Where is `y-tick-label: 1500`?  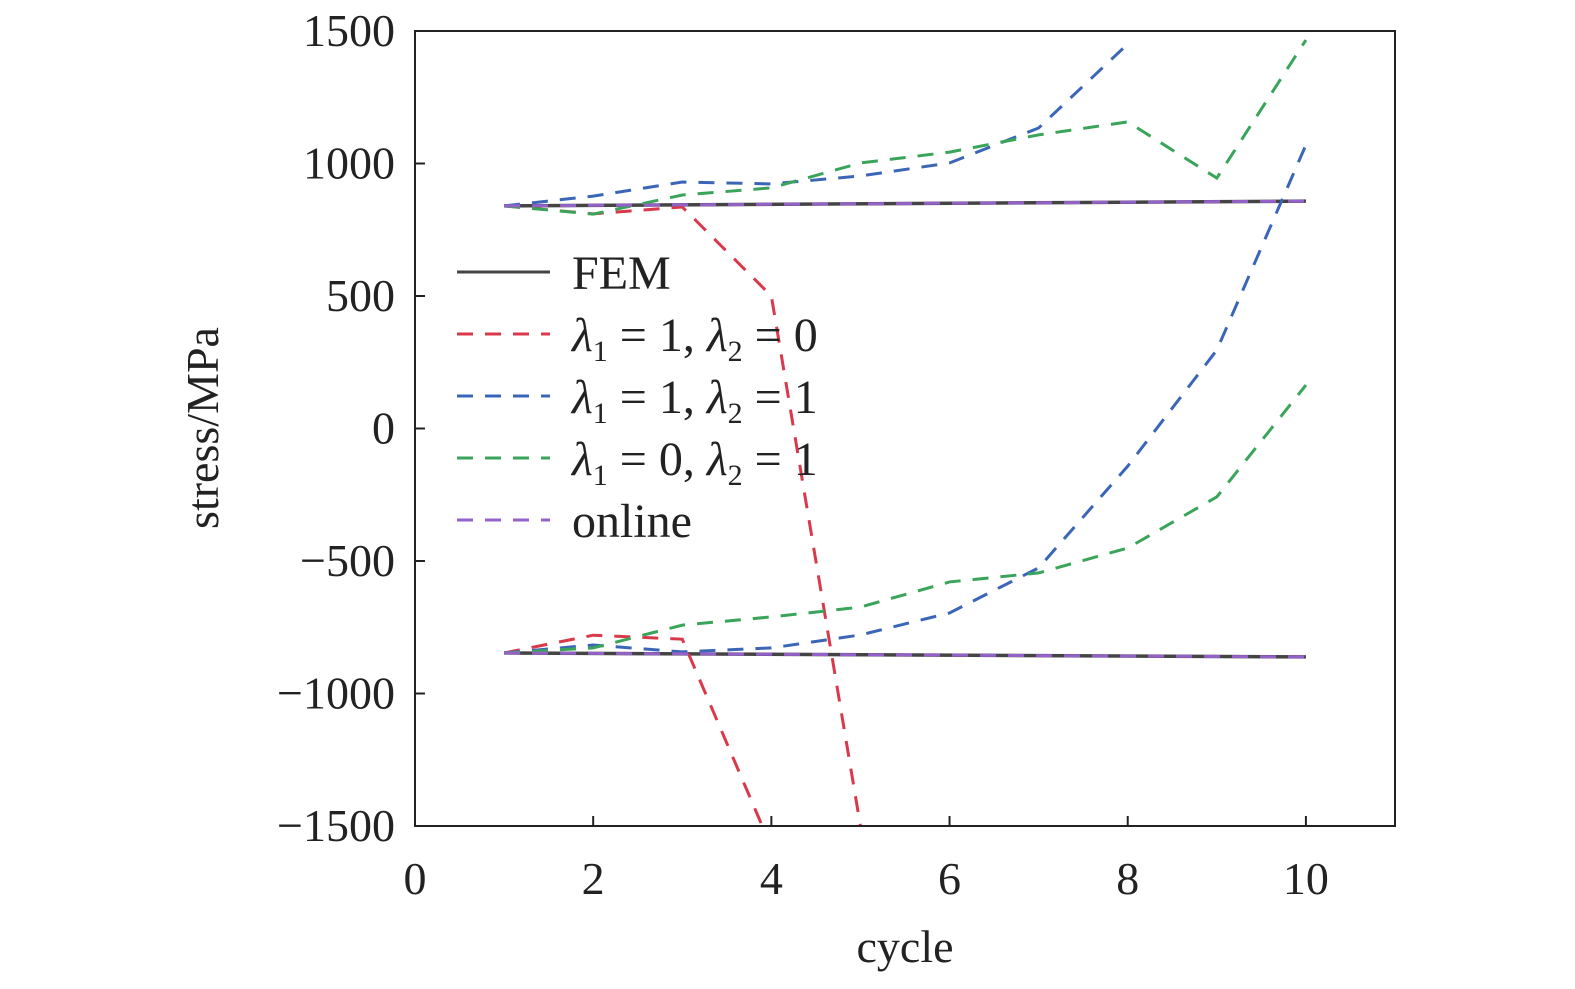 y-tick-label: 1500 is located at coordinates (349, 30).